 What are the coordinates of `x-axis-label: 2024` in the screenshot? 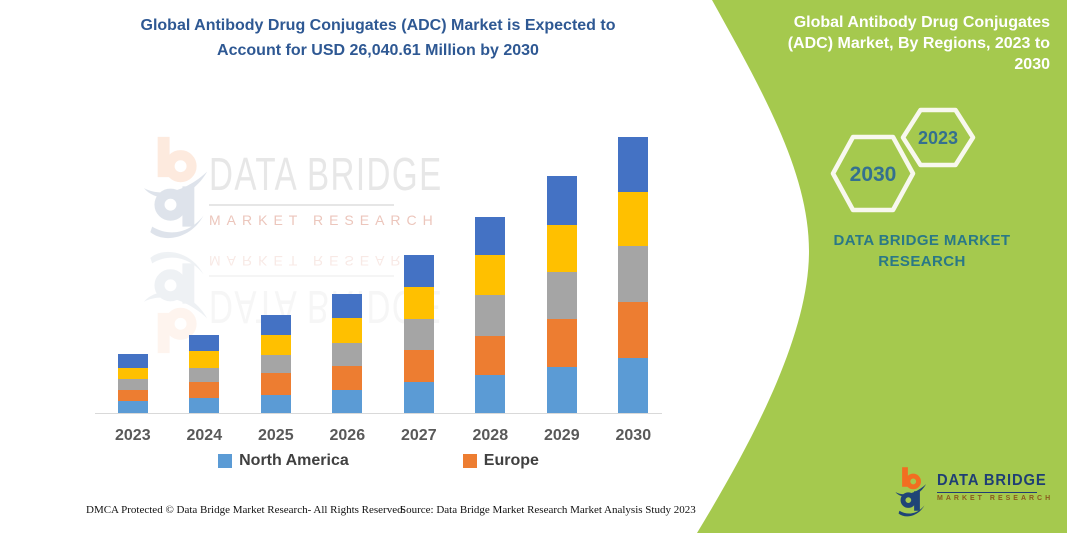 It's located at (204, 435).